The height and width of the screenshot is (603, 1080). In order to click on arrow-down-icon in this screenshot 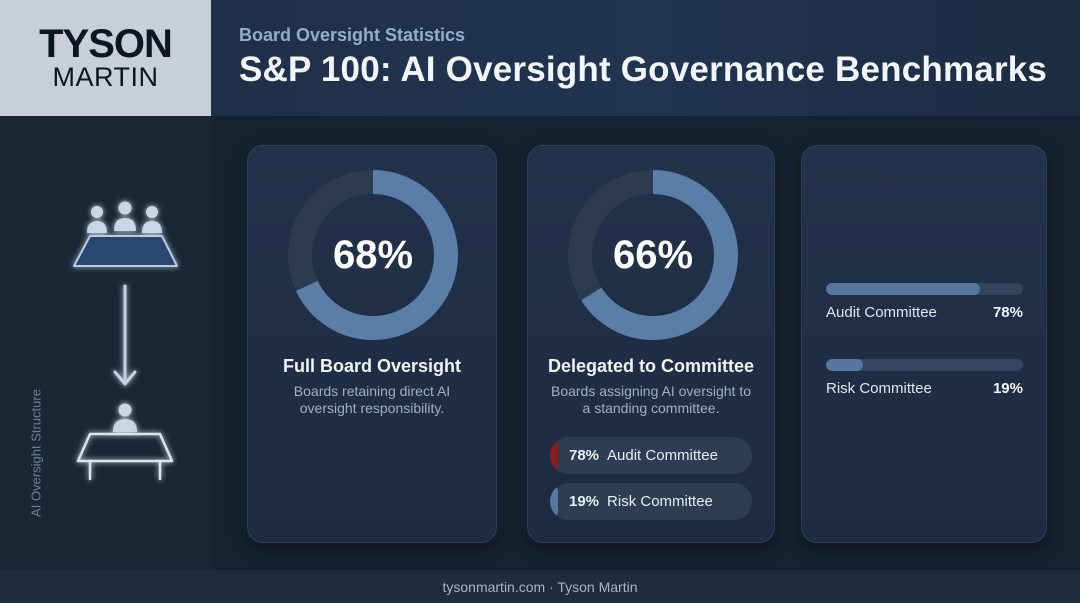, I will do `click(125, 335)`.